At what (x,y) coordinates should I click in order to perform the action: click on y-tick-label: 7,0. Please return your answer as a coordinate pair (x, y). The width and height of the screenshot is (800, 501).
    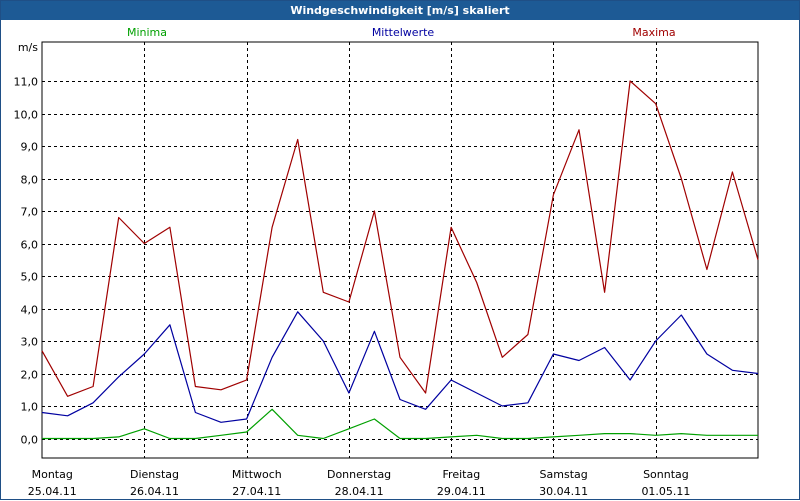
    Looking at the image, I should click on (30, 212).